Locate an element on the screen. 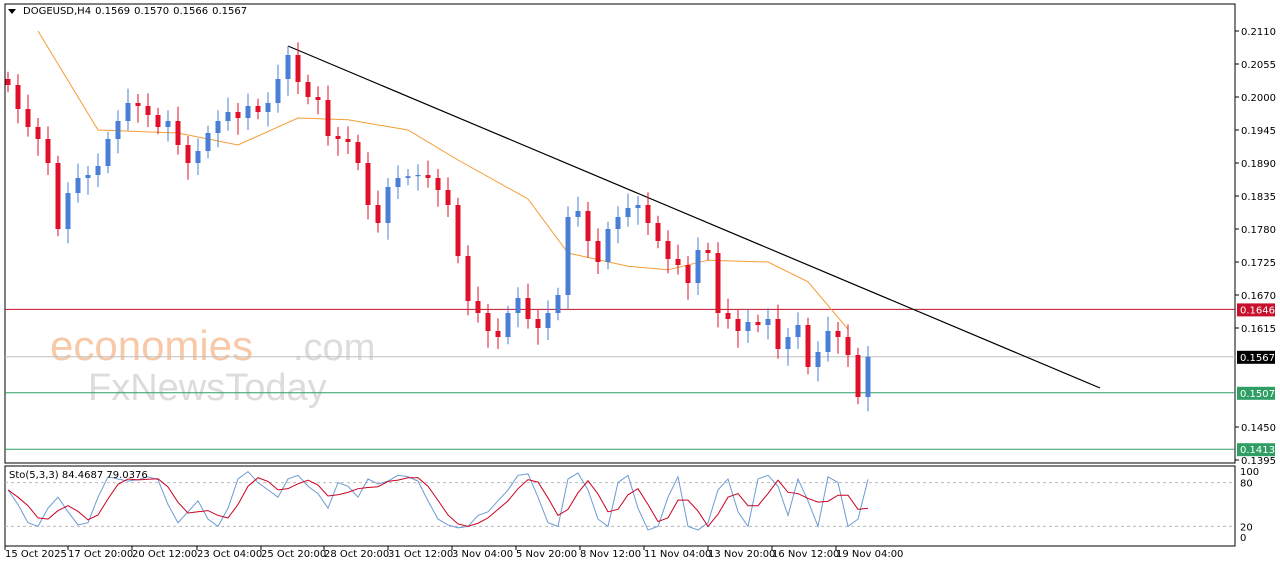 The width and height of the screenshot is (1280, 567). dropdown-triangle-icon is located at coordinates (12, 11).